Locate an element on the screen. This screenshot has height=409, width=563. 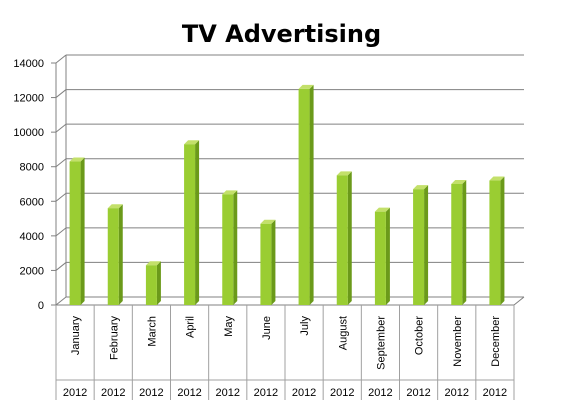
y-tick-label: 10000 is located at coordinates (28, 133).